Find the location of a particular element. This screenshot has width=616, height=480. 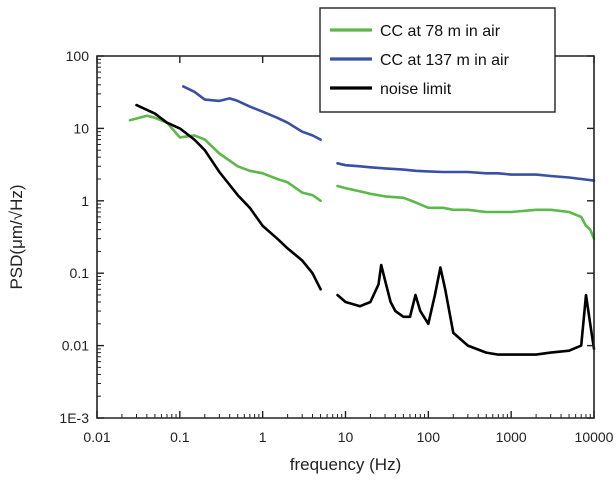

y-tick-label: 0.1 is located at coordinates (80, 273).